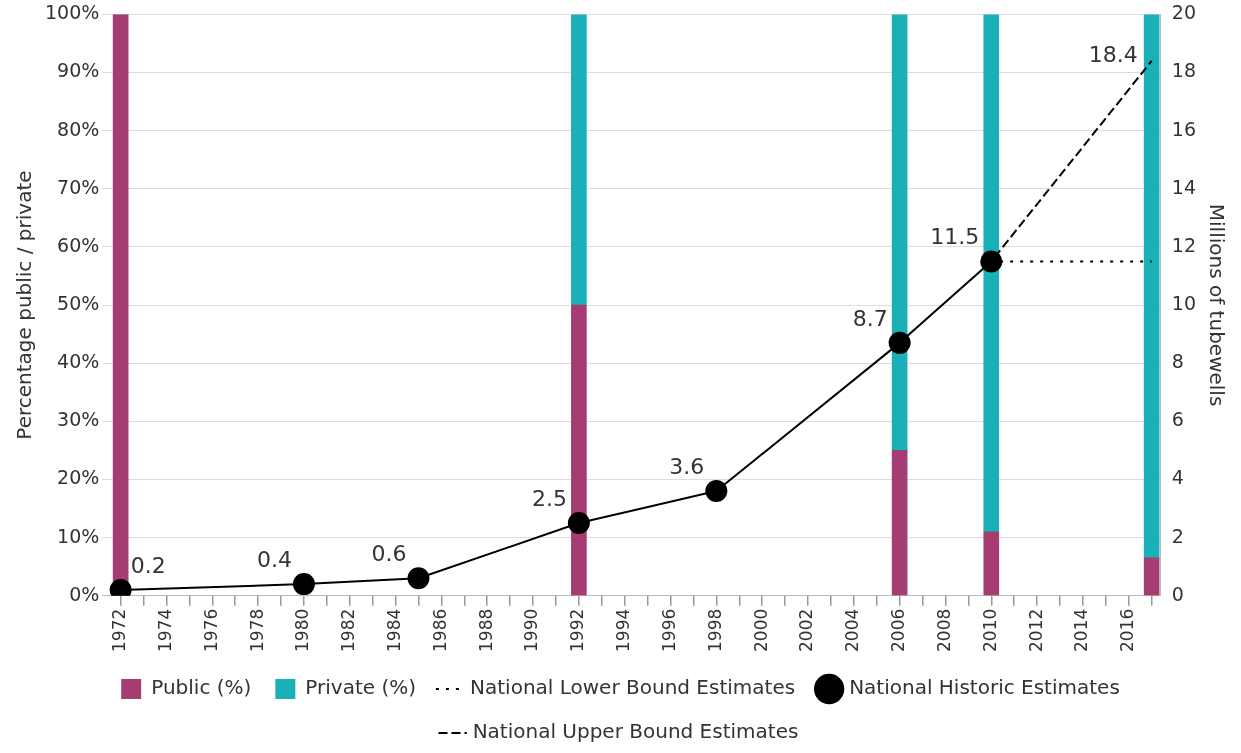 This screenshot has width=1241, height=753. What do you see at coordinates (348, 630) in the screenshot?
I see `x-tick-label: 1982` at bounding box center [348, 630].